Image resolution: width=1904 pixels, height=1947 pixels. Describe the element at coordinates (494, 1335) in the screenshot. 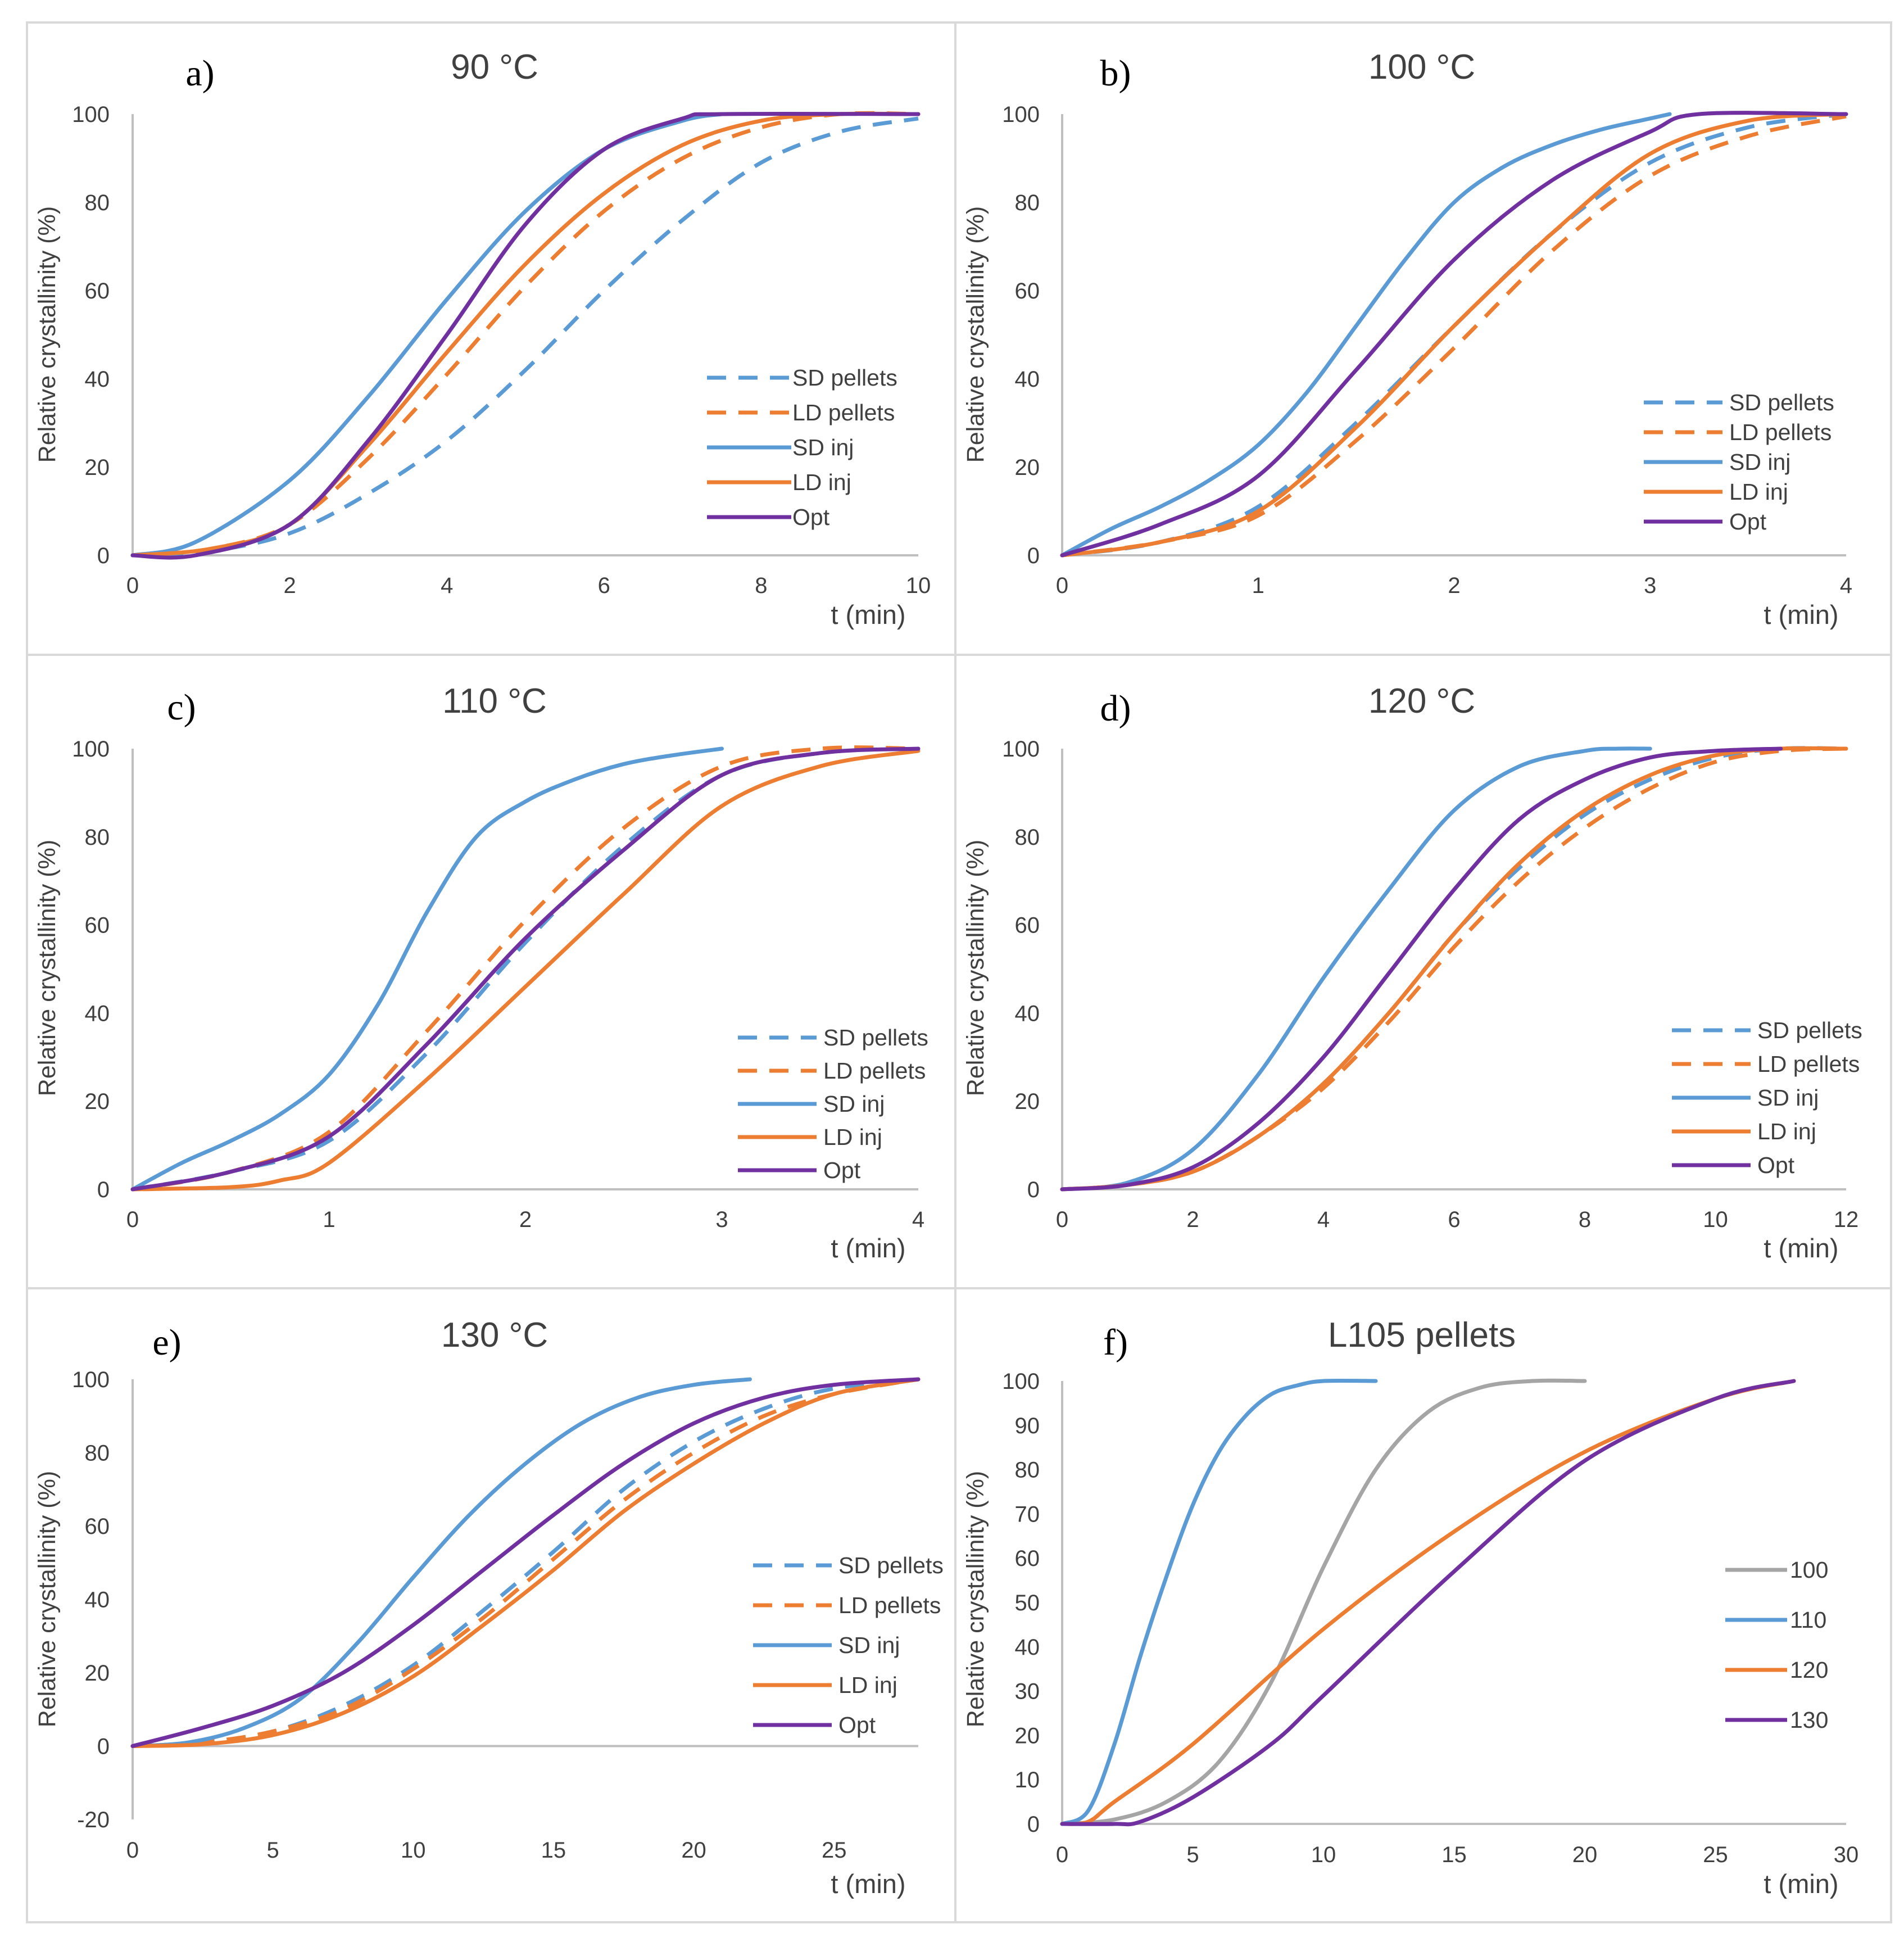

I see `chart-title: 130 °C` at that location.